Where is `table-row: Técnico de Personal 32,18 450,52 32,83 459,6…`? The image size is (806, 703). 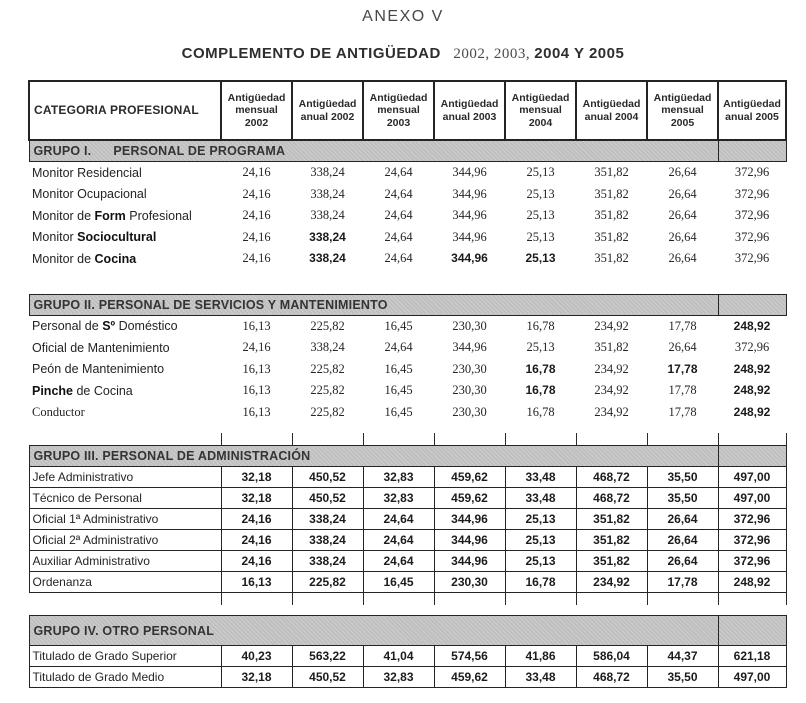 table-row: Técnico de Personal 32,18 450,52 32,83 459,6… is located at coordinates (407, 498).